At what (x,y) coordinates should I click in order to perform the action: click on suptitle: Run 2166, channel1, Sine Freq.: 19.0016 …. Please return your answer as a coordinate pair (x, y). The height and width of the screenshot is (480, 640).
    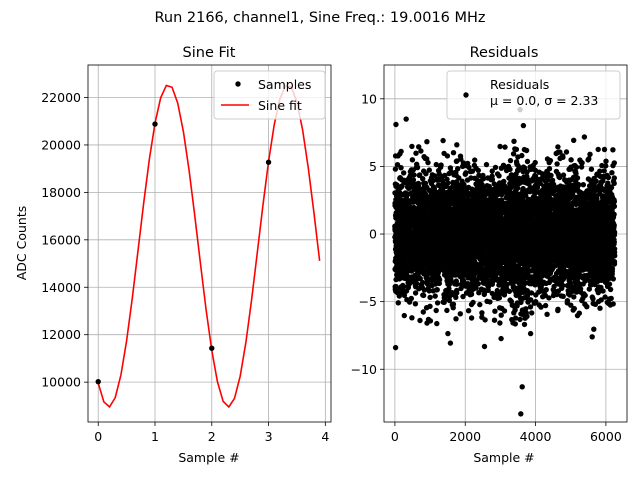
    Looking at the image, I should click on (319, 18).